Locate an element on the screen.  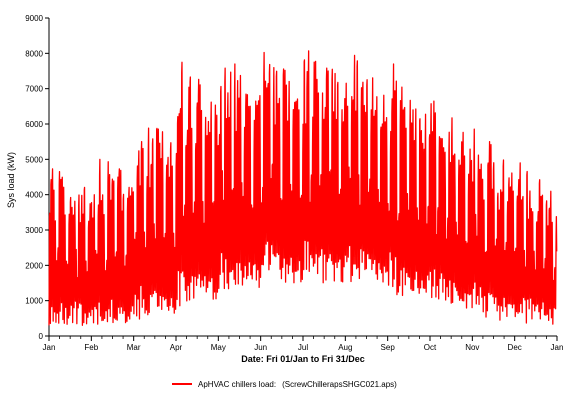
y-axis: 0 1000 2000 3000 4000 5000 6000 7000 8000 9000 is located at coordinates (37, 177).